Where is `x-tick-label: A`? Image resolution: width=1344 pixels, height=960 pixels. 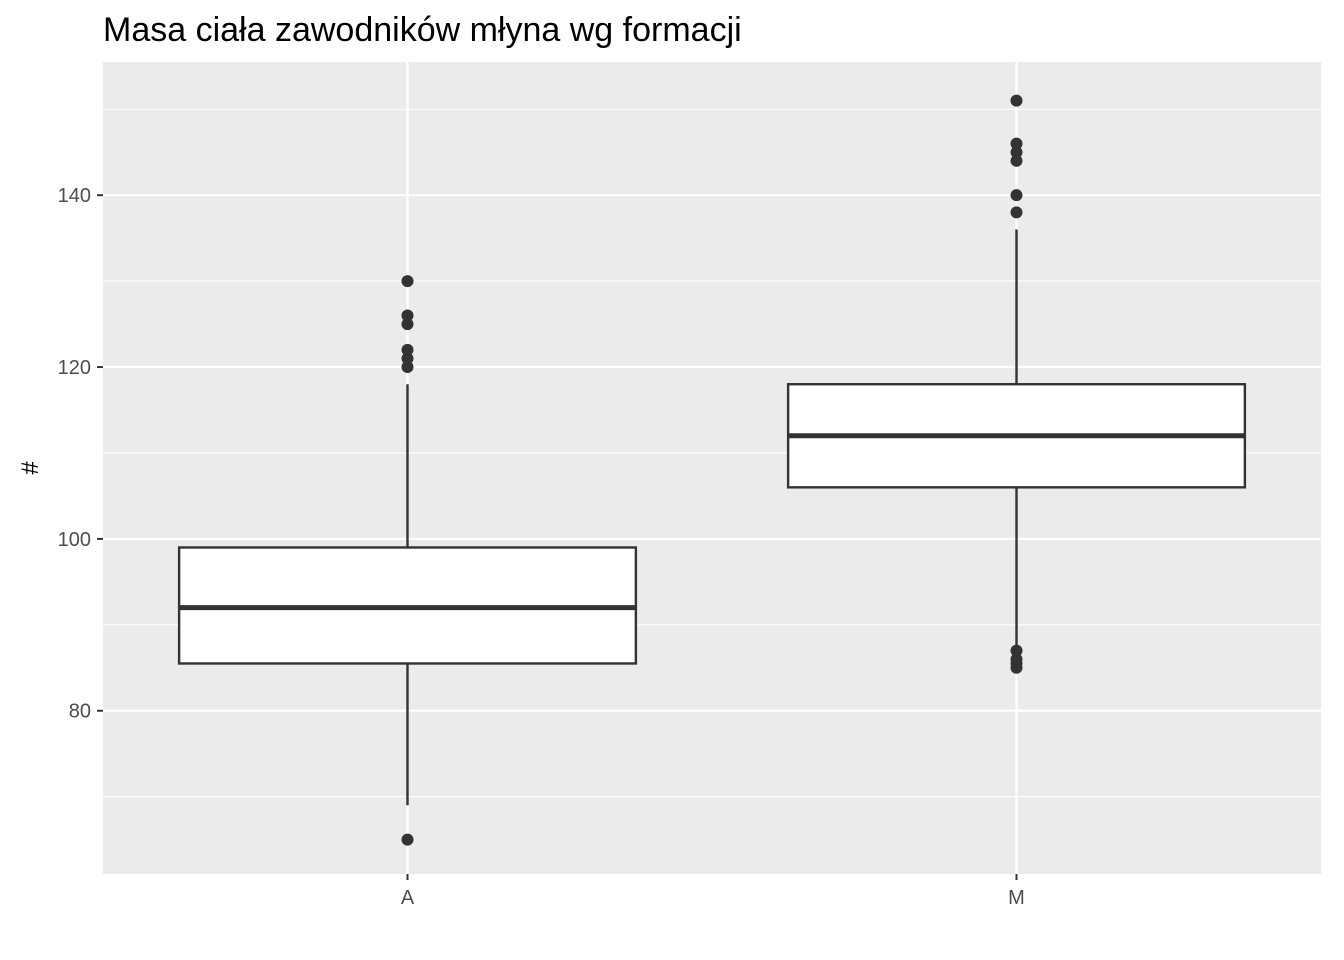
x-tick-label: A is located at coordinates (408, 898).